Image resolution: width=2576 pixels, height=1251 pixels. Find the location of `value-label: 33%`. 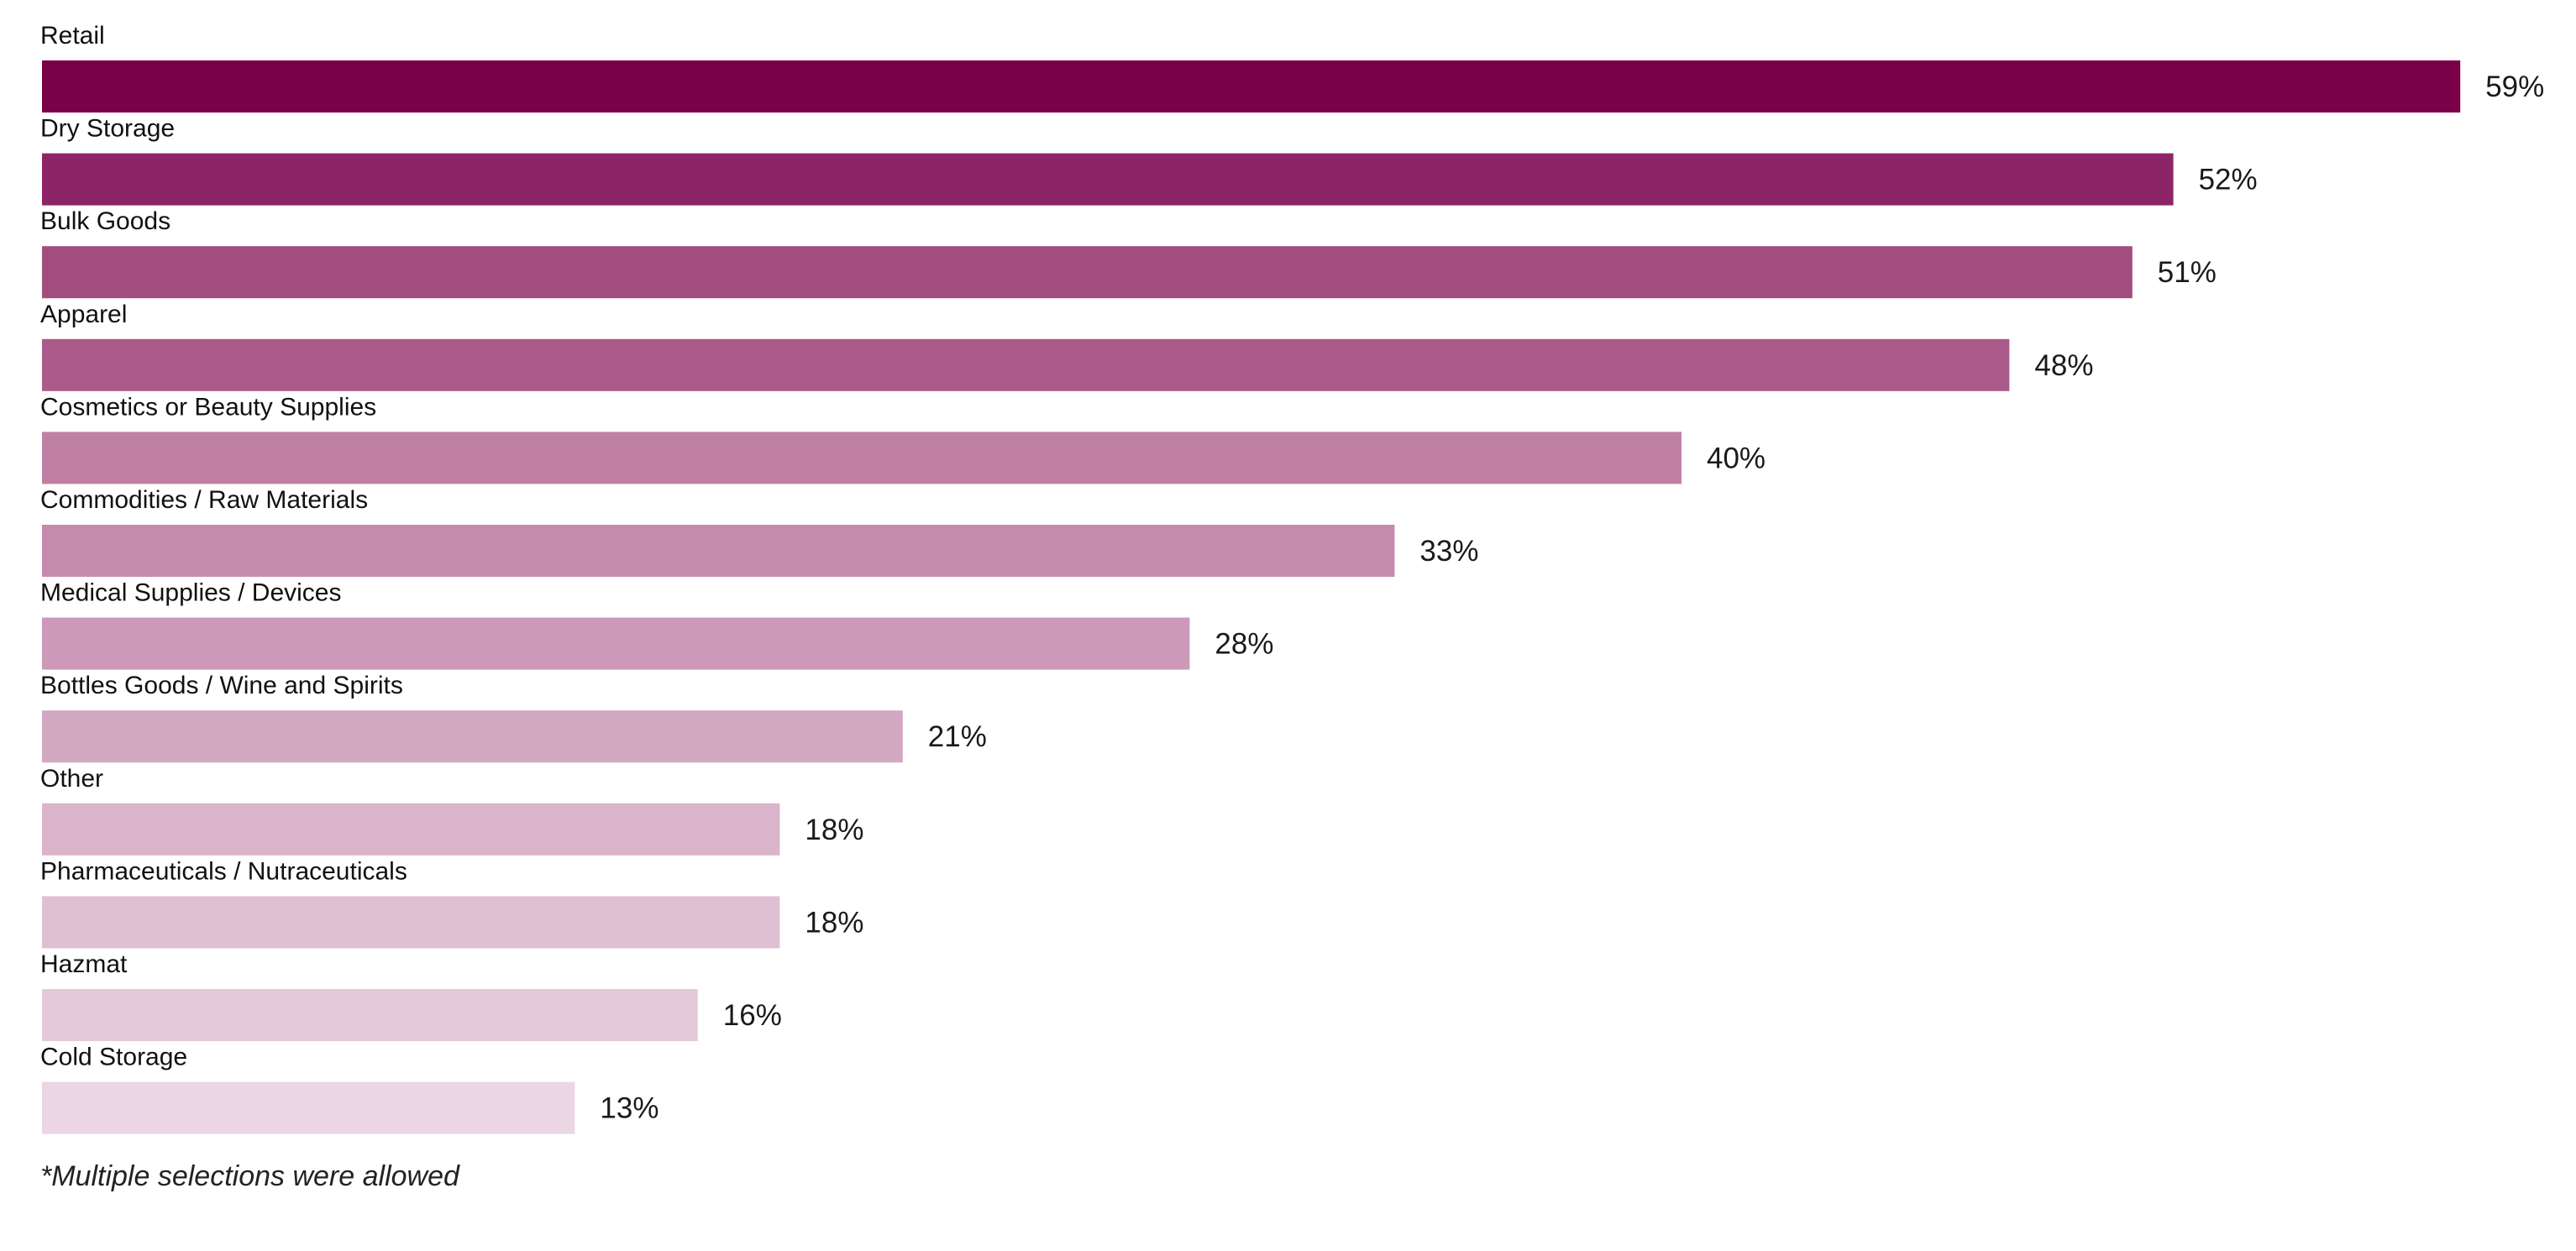

value-label: 33% is located at coordinates (1448, 551).